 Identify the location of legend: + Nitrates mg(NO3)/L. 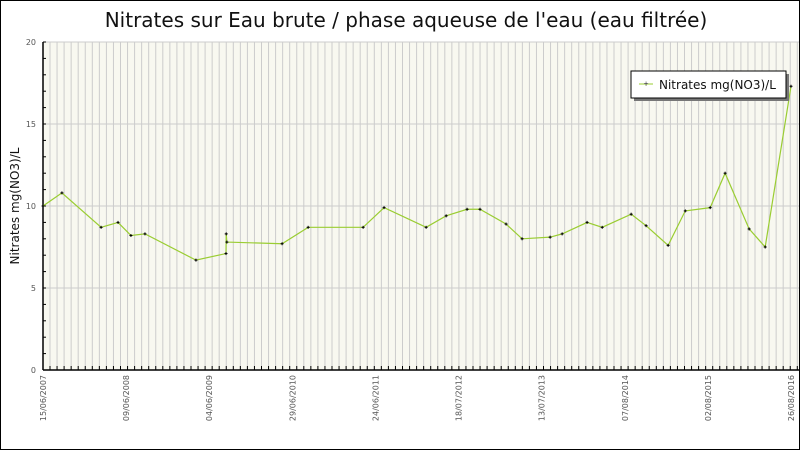
(709, 85).